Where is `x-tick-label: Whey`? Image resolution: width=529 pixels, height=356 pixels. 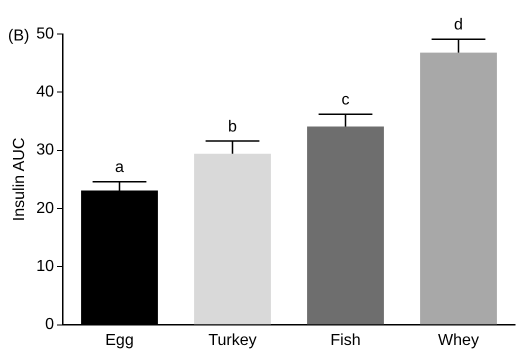 x-tick-label: Whey is located at coordinates (458, 340).